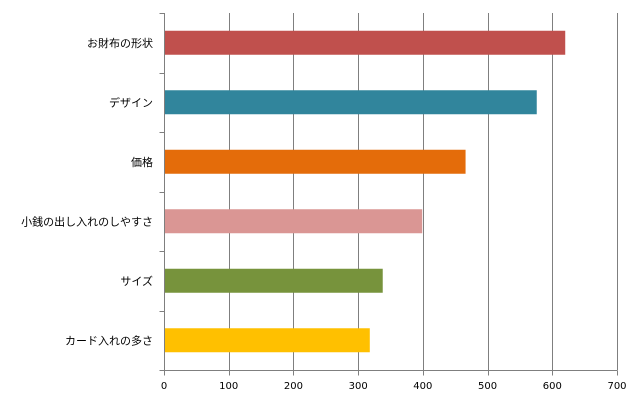 The width and height of the screenshot is (640, 402). What do you see at coordinates (358, 386) in the screenshot?
I see `x-tick-label: 300` at bounding box center [358, 386].